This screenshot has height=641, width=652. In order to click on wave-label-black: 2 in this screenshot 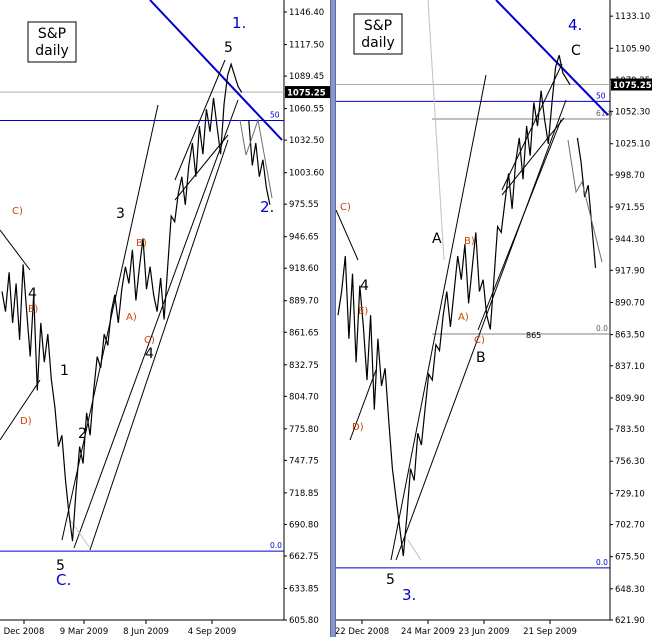, I will do `click(82, 434)`.